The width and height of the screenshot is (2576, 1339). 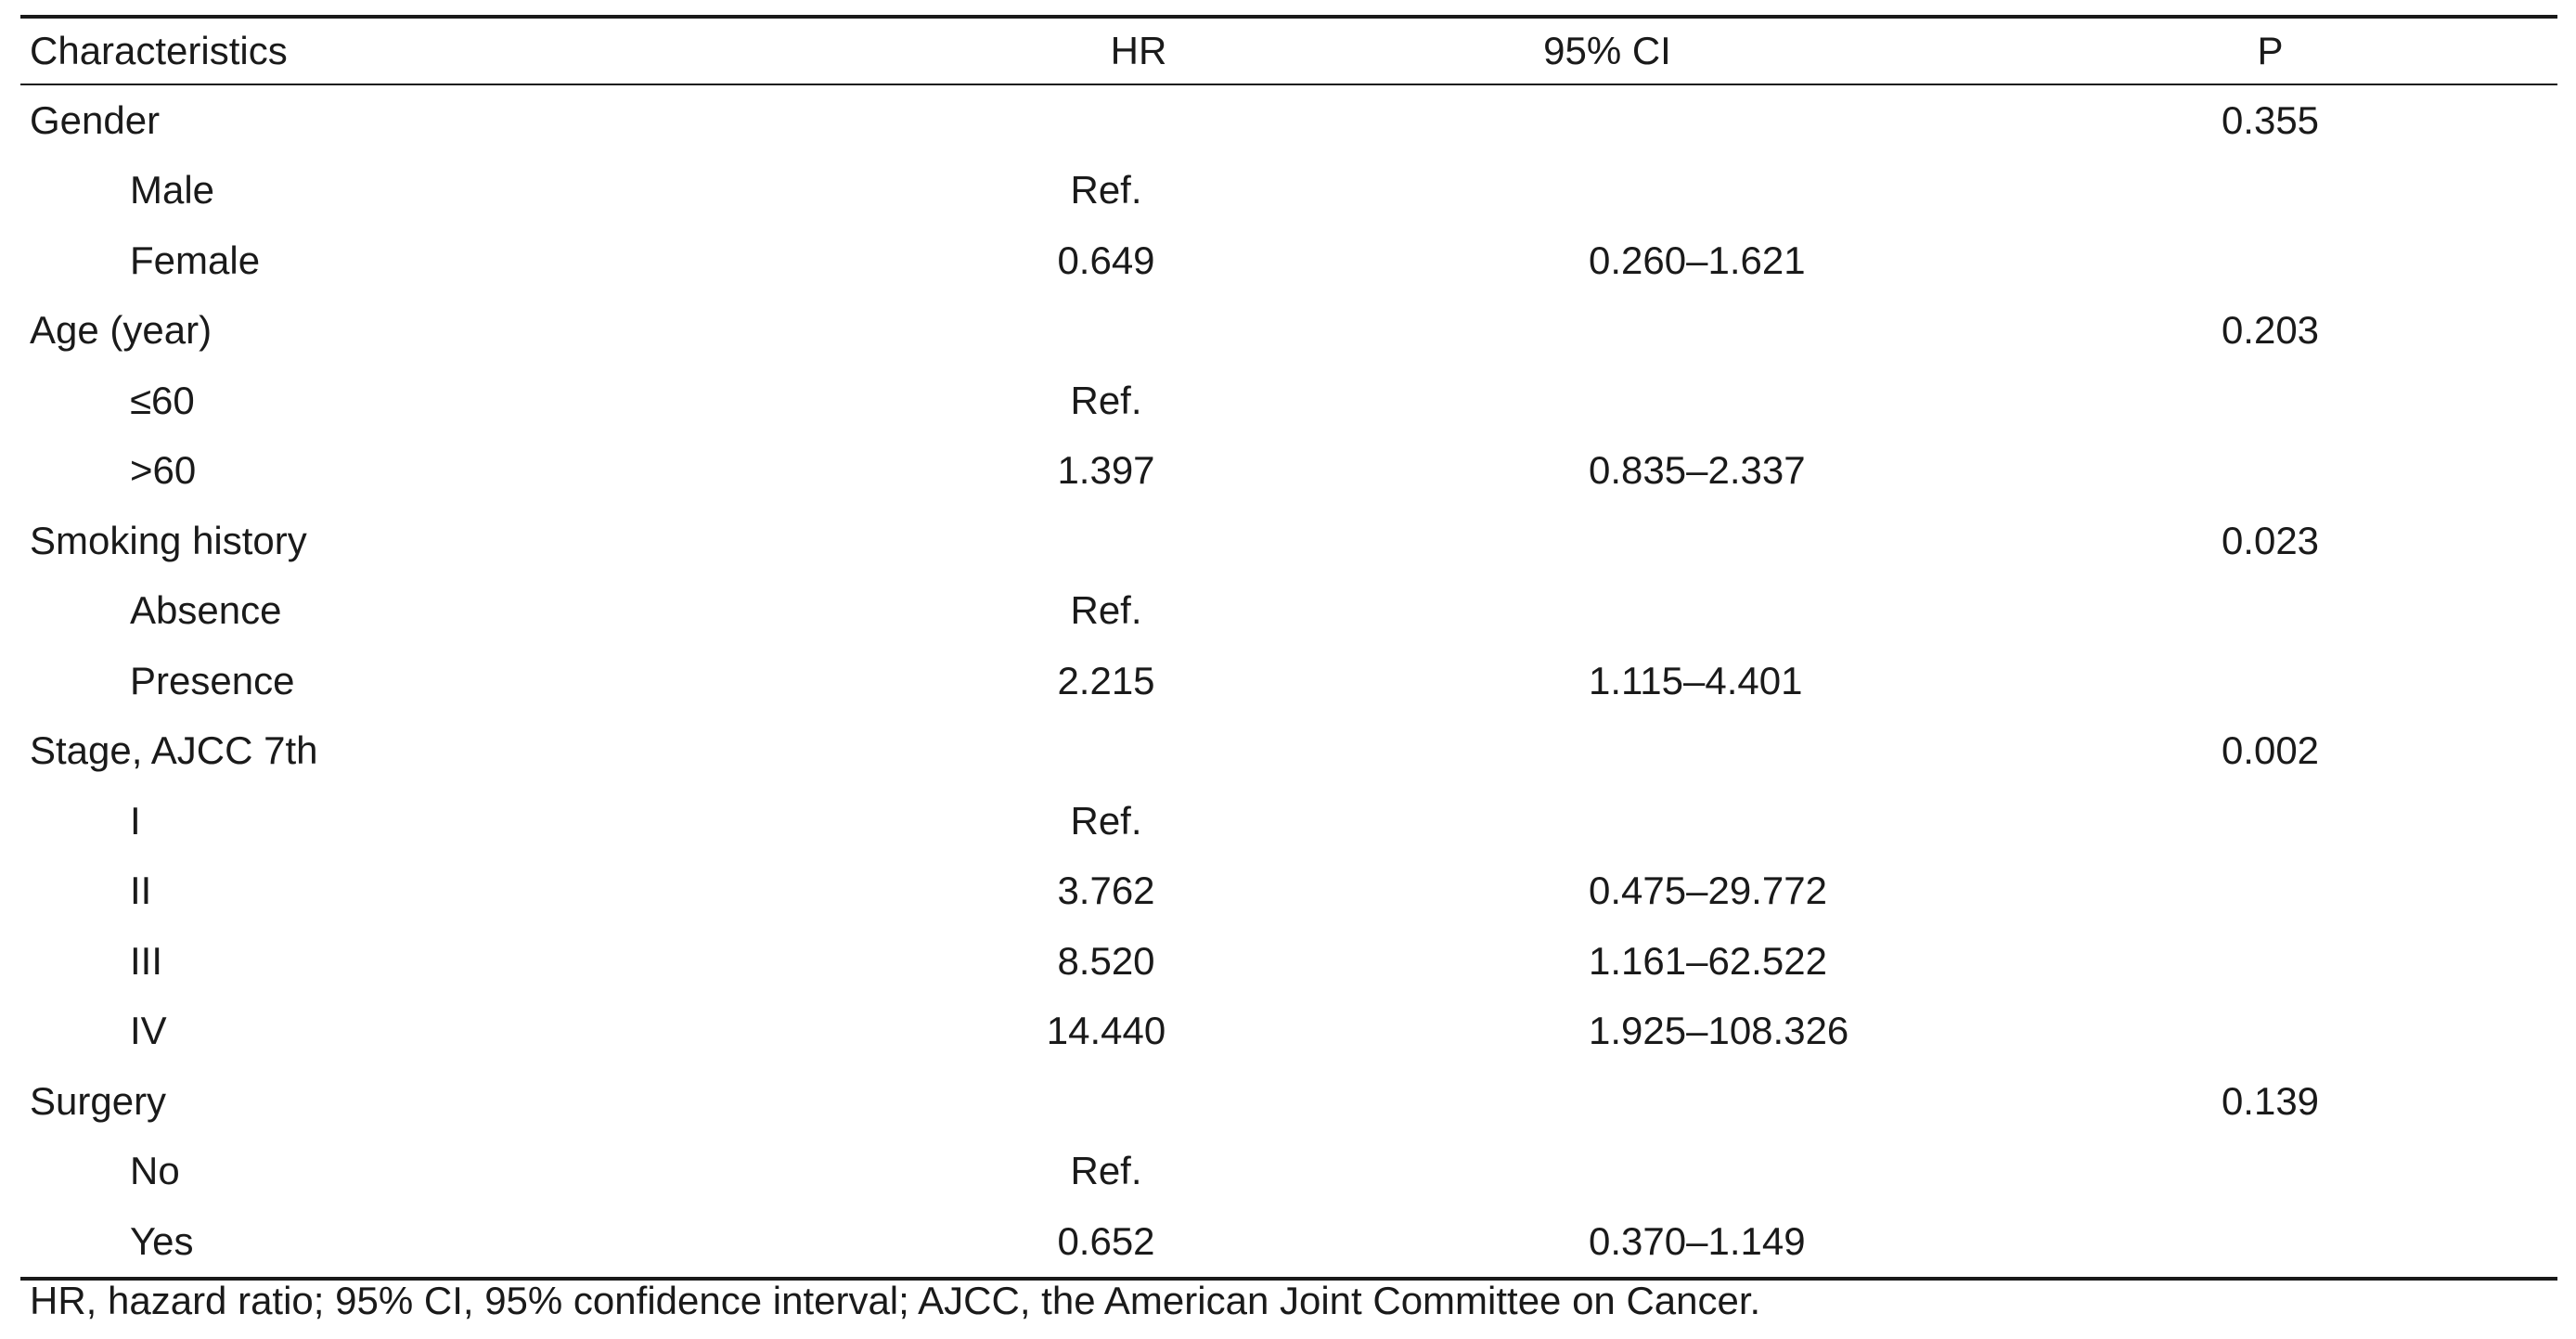 I want to click on cell-p-value: 0.023, so click(x=2270, y=540).